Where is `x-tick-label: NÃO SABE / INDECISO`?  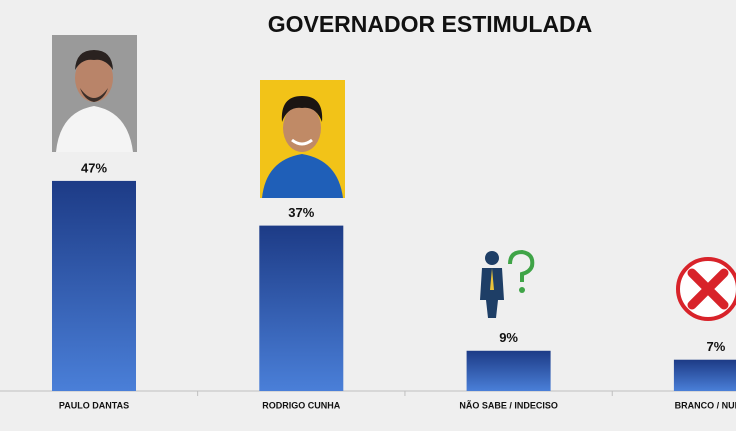 x-tick-label: NÃO SABE / INDECISO is located at coordinates (508, 405).